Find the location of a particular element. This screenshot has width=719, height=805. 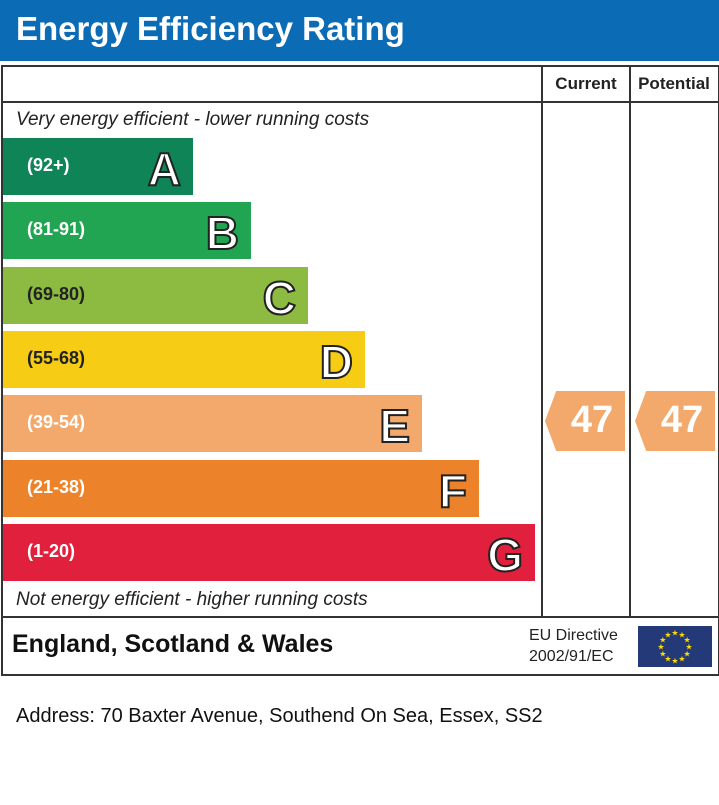

potential-rating-arrow: 47 is located at coordinates (675, 421).